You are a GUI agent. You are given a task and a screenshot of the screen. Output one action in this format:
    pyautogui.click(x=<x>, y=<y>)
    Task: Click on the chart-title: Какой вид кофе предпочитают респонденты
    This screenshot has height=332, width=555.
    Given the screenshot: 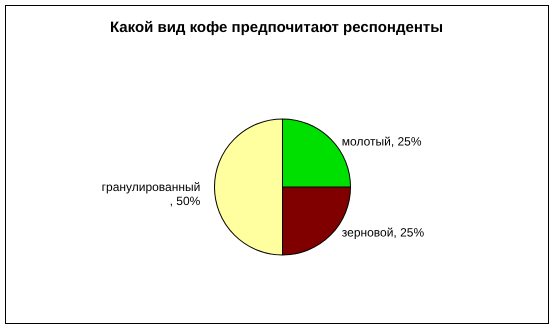 What is the action you would take?
    pyautogui.click(x=277, y=27)
    